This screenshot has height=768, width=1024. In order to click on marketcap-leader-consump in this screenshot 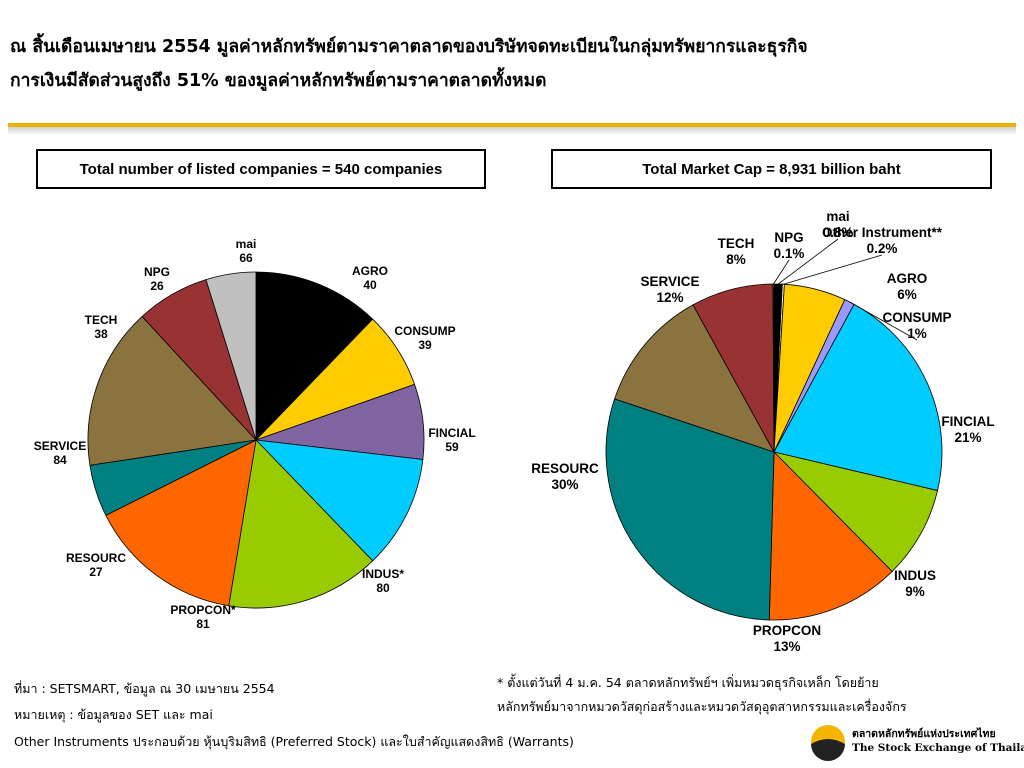, I will do `click(883, 321)`.